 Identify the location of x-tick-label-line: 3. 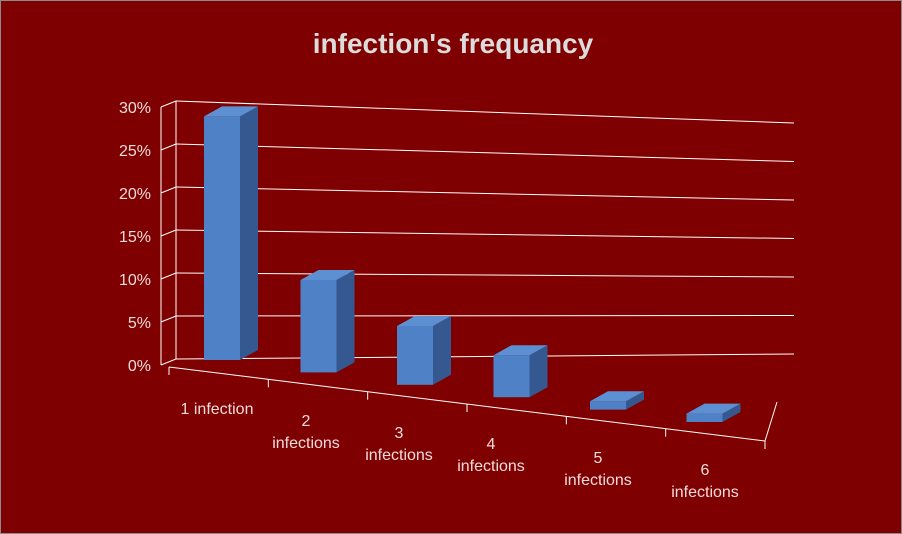
(399, 433).